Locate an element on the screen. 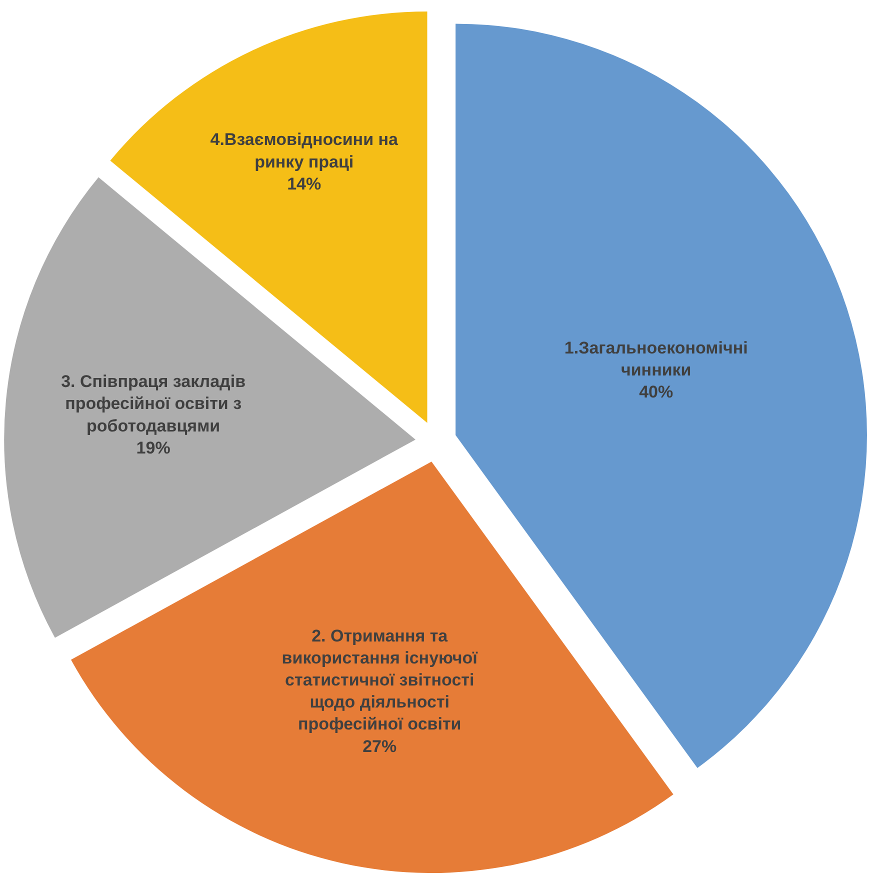 This screenshot has height=883, width=872. data-label: 14% is located at coordinates (304, 184).